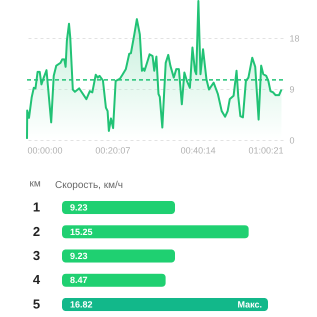 This screenshot has height=317, width=317. What do you see at coordinates (292, 141) in the screenshot?
I see `y-tick-label: 0` at bounding box center [292, 141].